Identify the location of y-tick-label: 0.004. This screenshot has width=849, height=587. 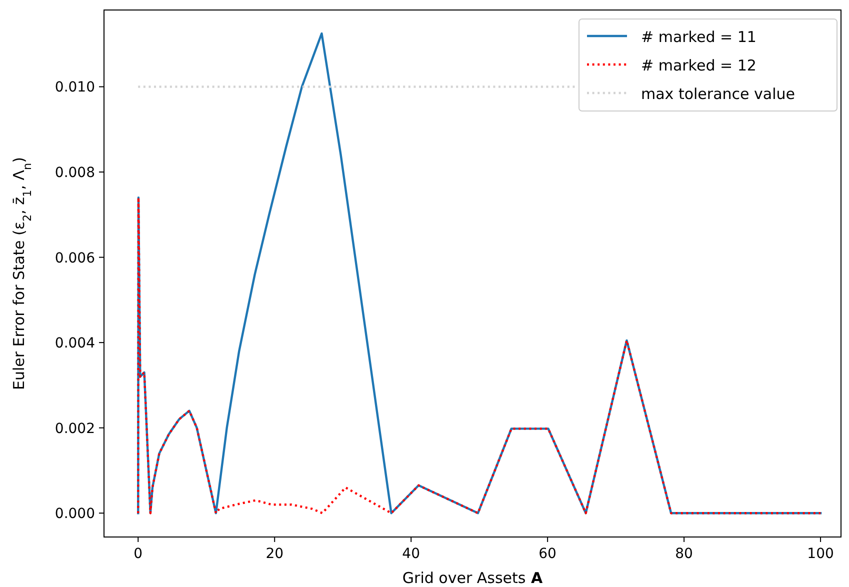
(75, 344).